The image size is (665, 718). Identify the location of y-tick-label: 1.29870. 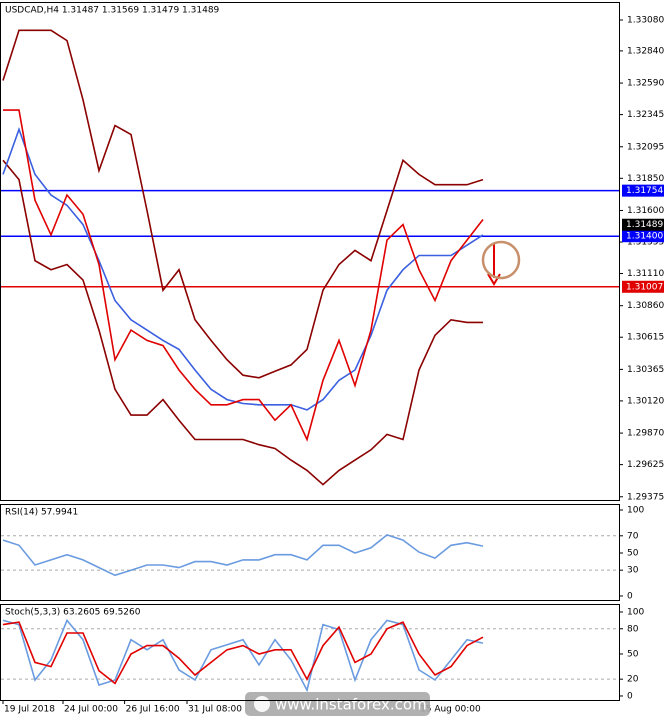
(645, 434).